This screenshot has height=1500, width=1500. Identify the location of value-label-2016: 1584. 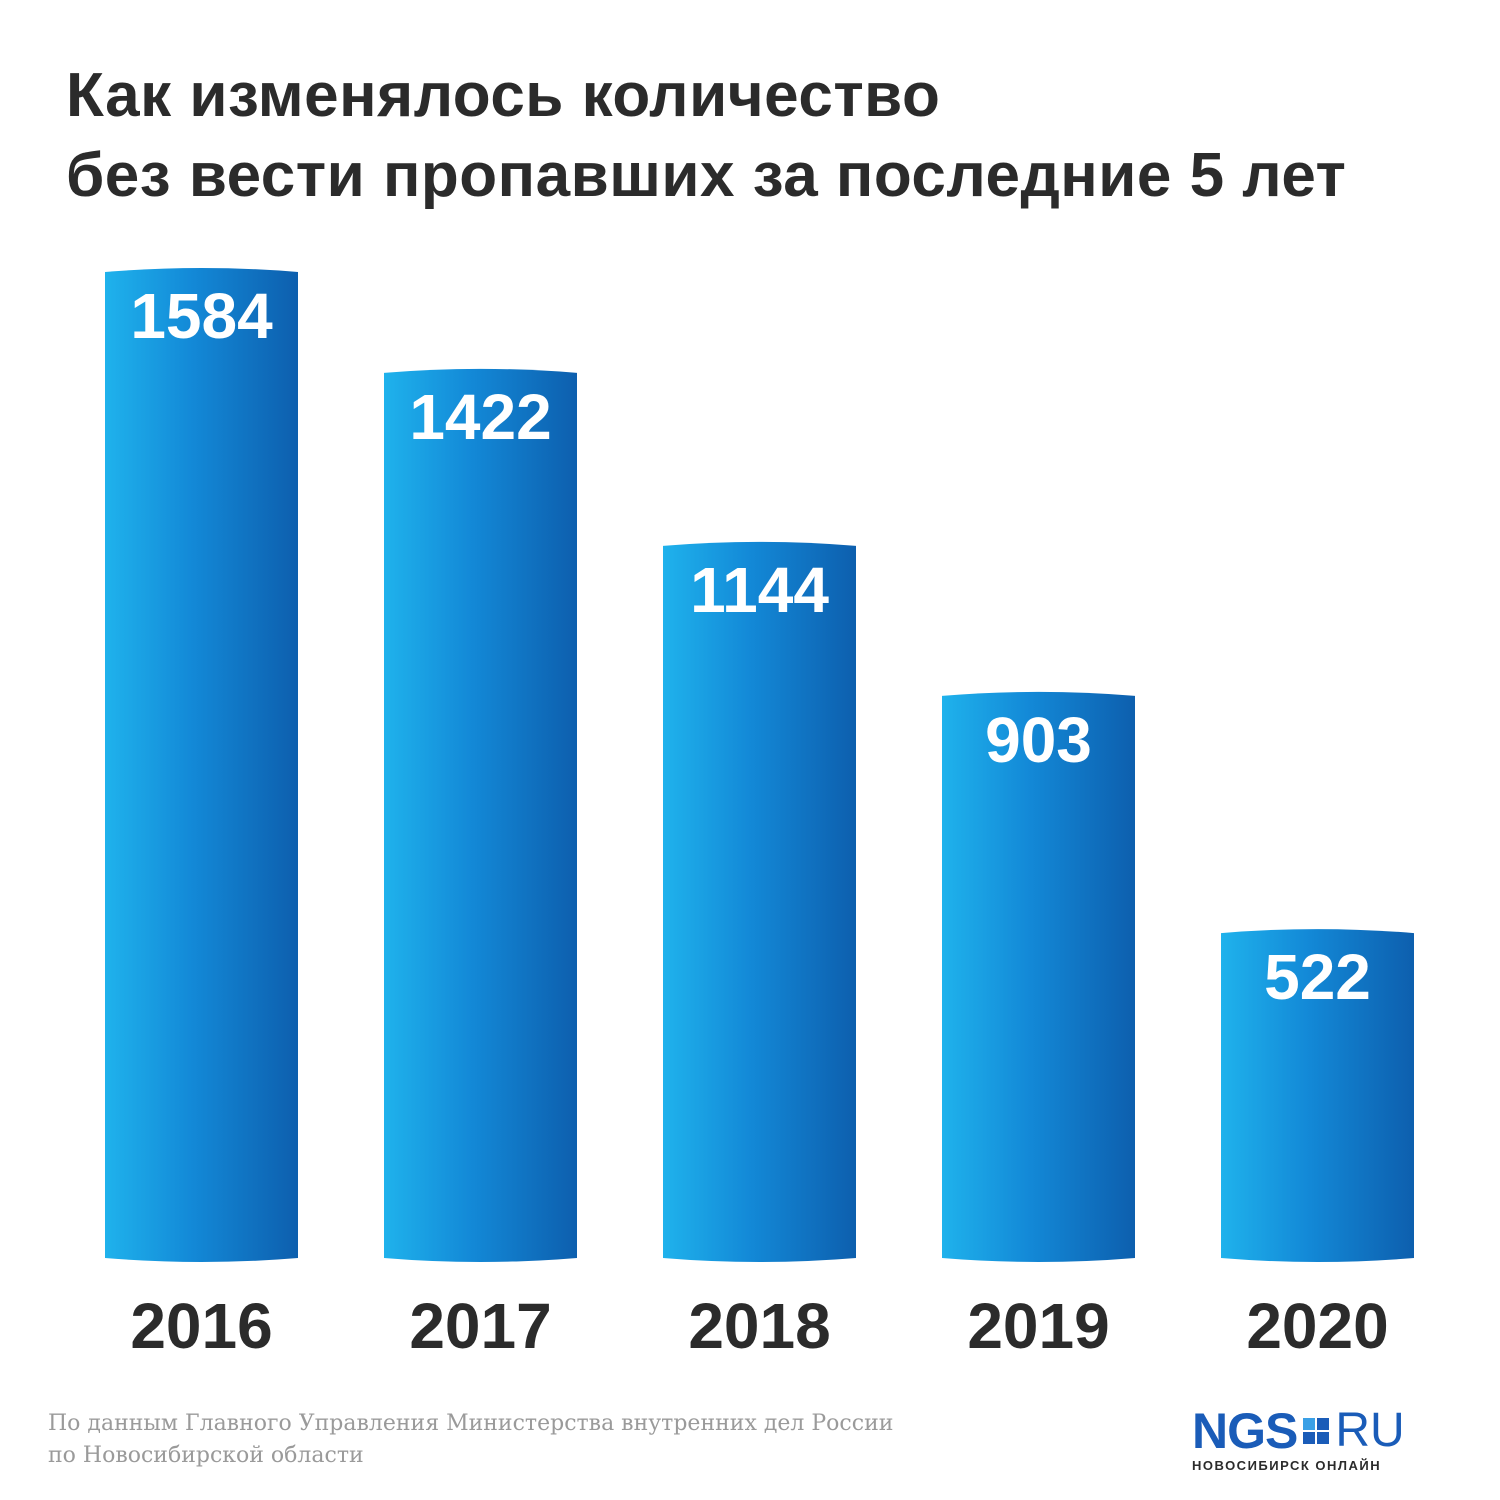
(201, 316).